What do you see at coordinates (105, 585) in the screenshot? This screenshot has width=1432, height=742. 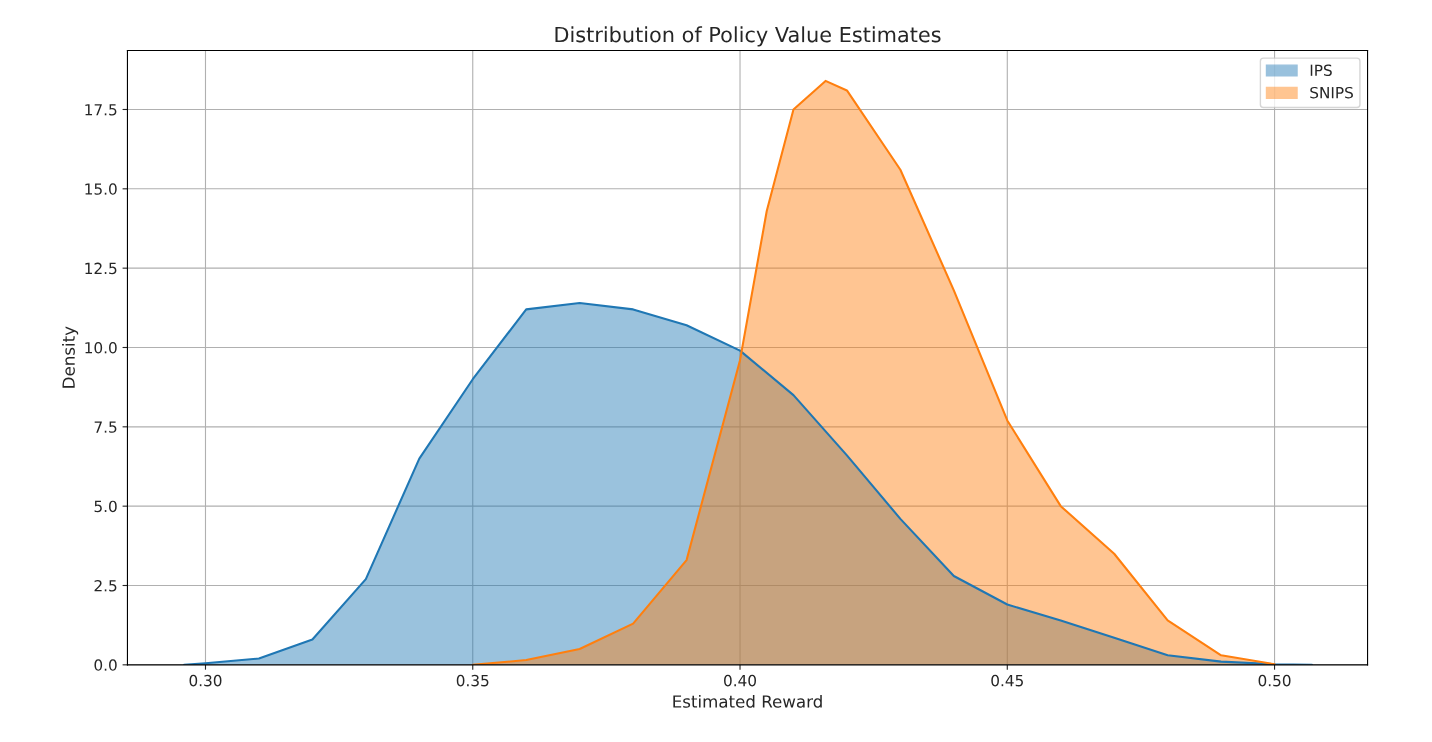 I see `y-tick-label: 2.5` at bounding box center [105, 585].